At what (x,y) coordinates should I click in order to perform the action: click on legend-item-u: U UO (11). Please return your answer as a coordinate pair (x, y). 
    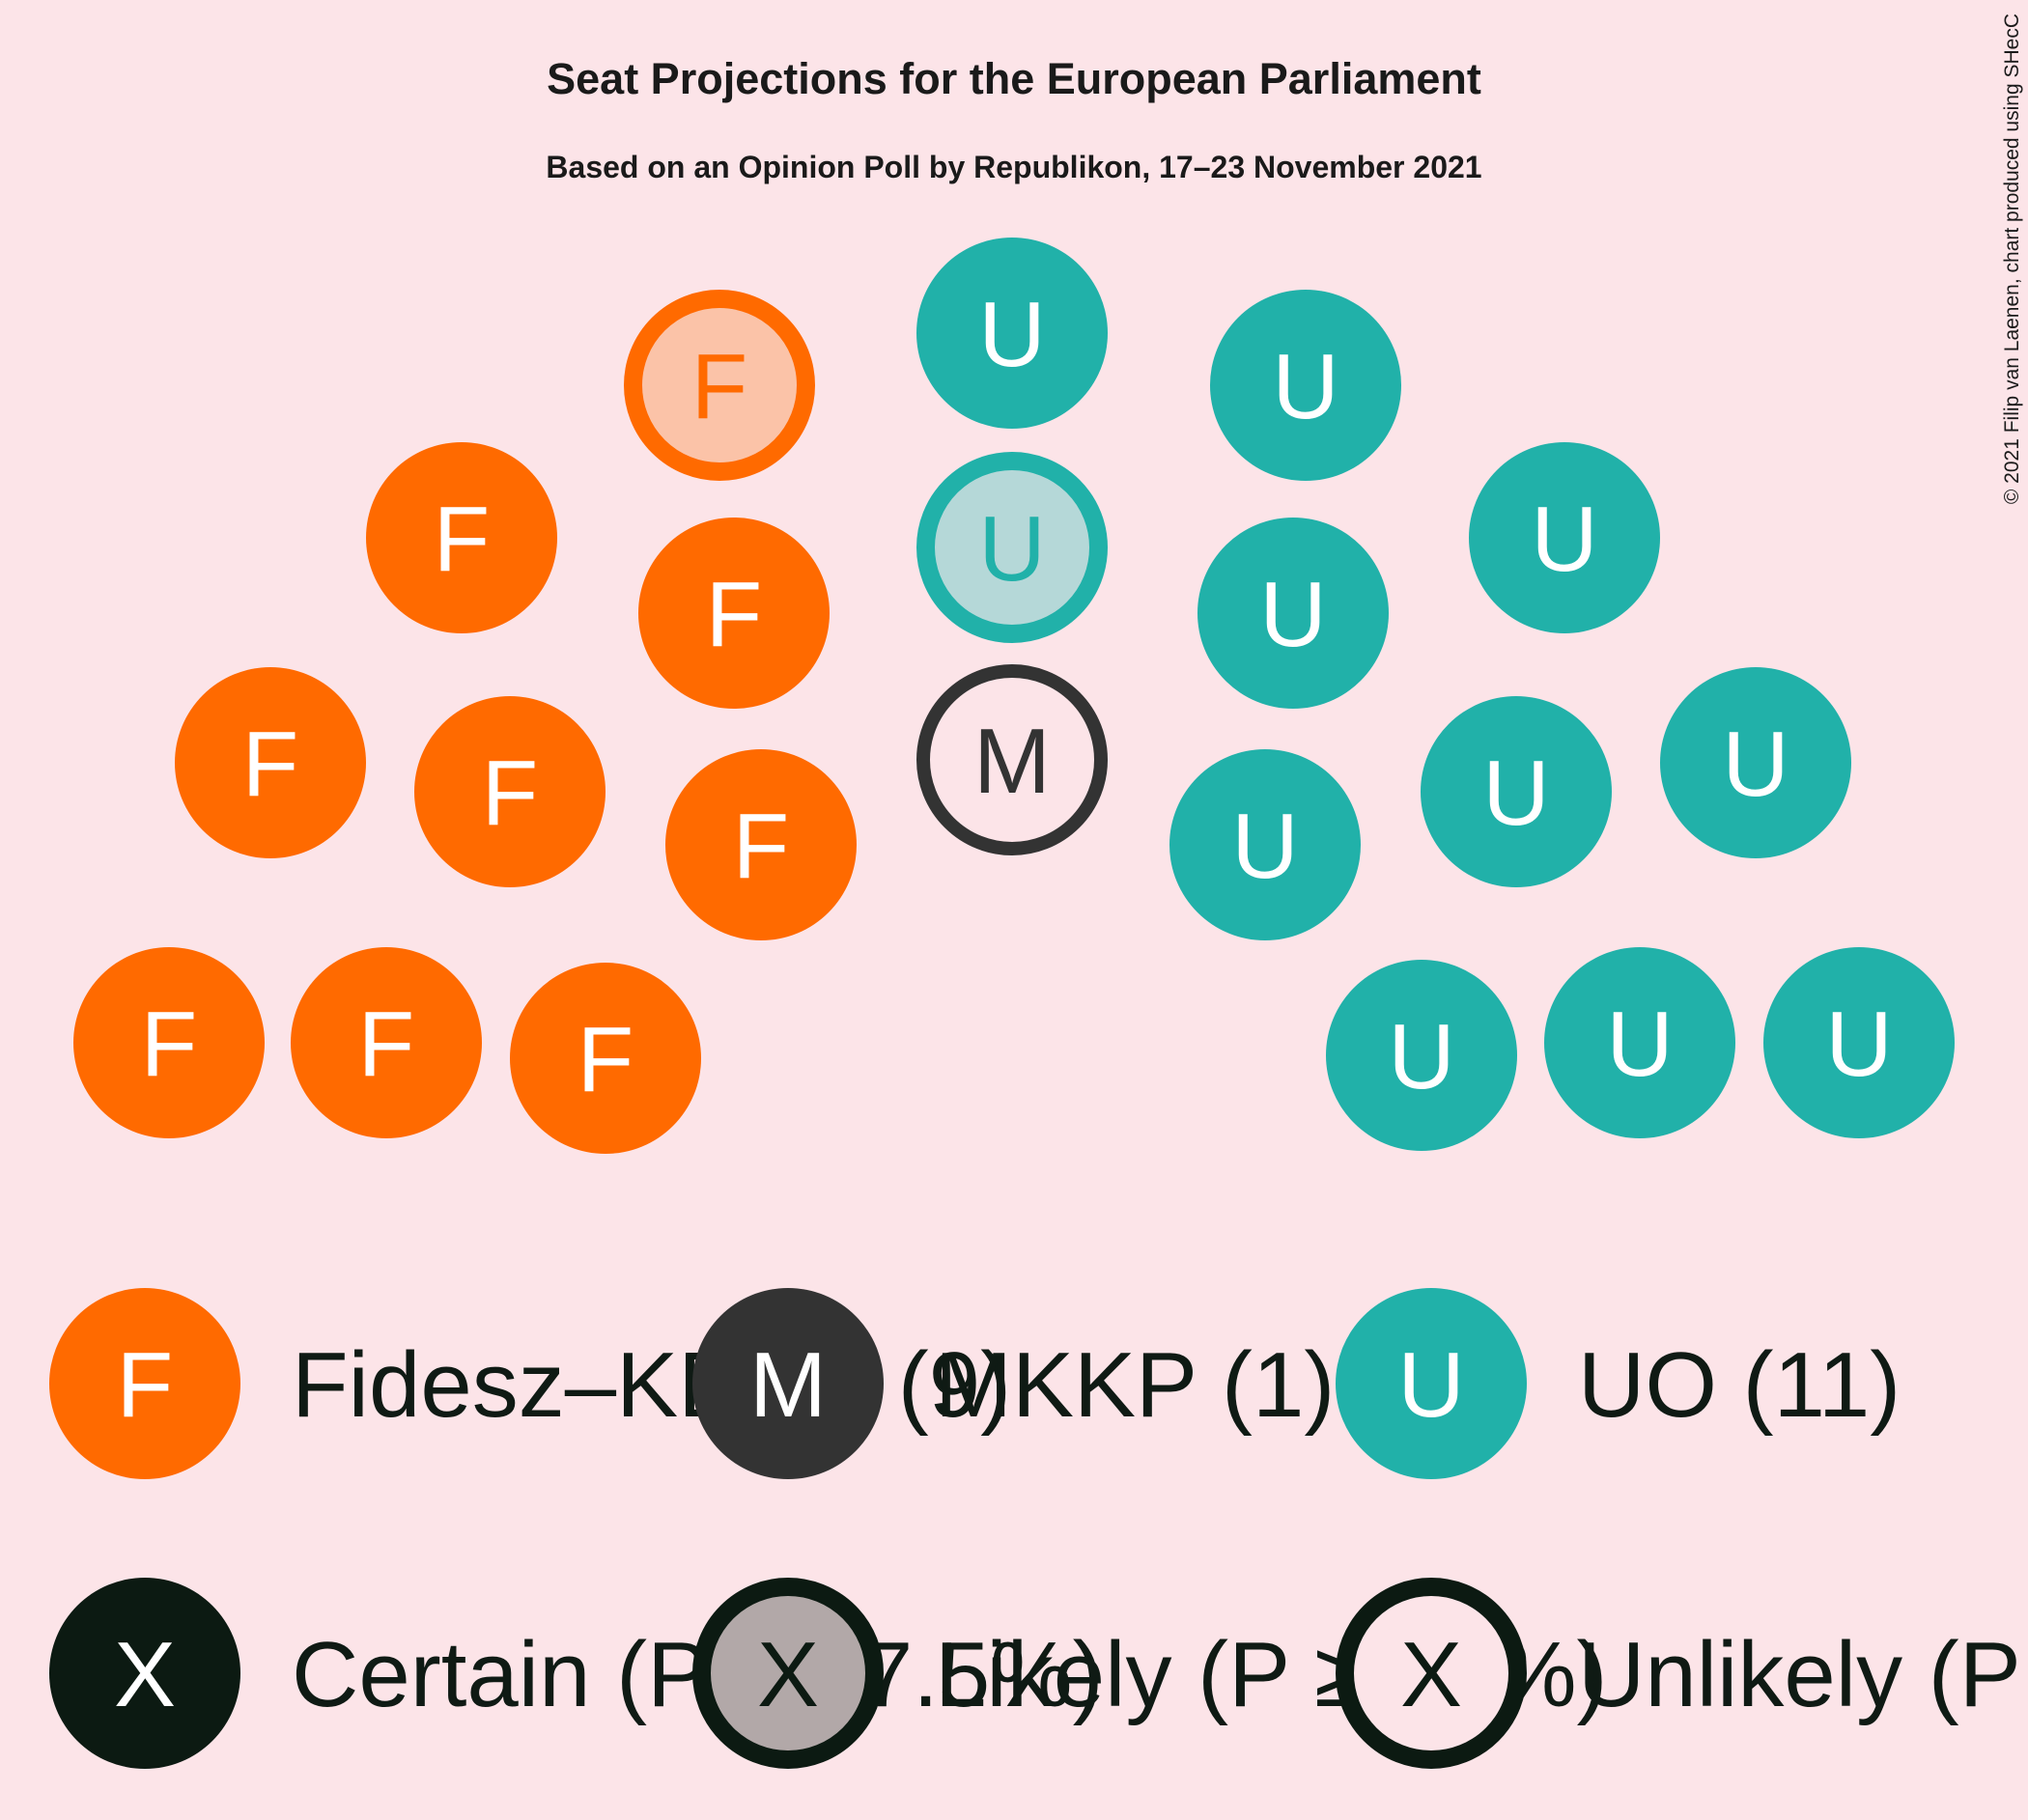
    Looking at the image, I should click on (1618, 1384).